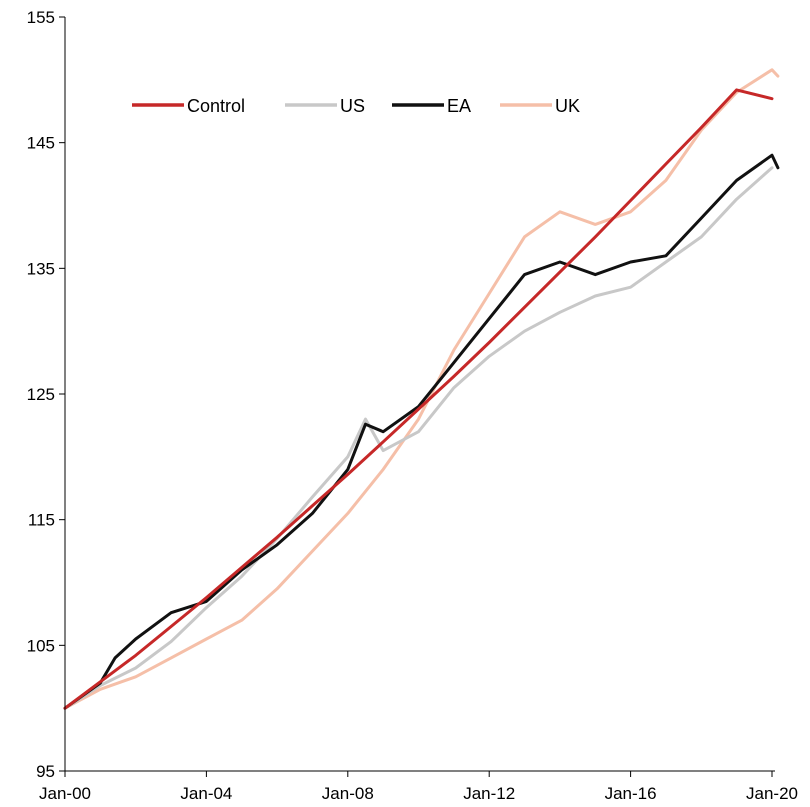  I want to click on y-tick-label: 115, so click(41, 520).